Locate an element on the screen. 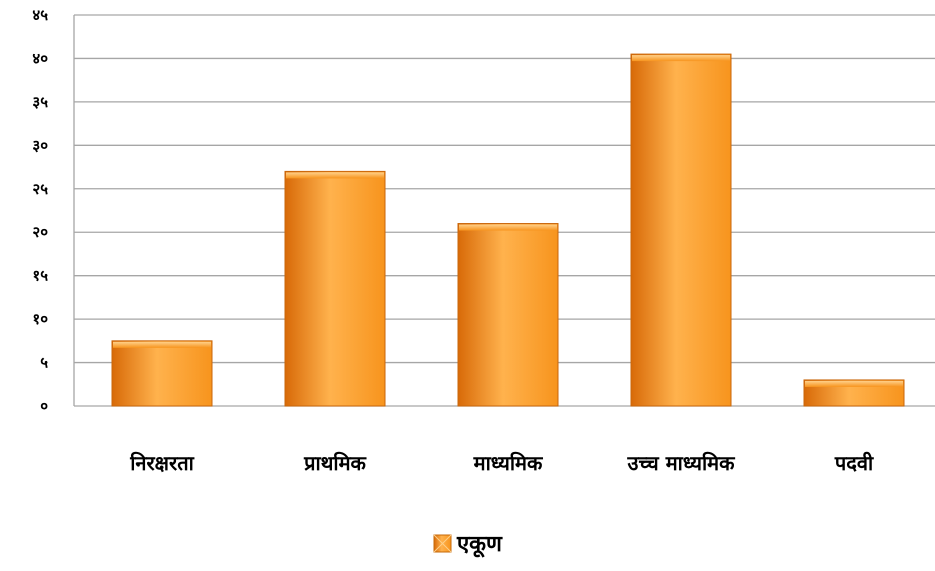 This screenshot has width=935, height=571. y-tick-label: ४५ is located at coordinates (40, 15).